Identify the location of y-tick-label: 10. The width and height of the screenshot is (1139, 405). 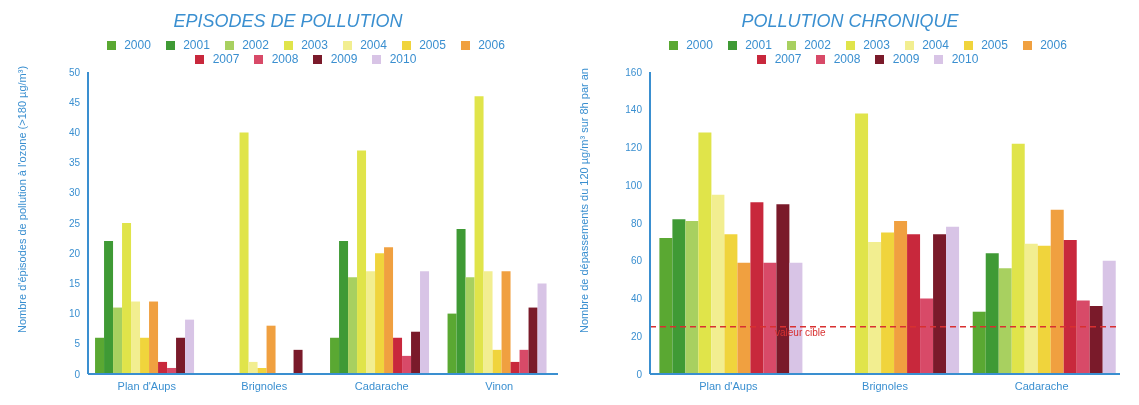
(74, 314).